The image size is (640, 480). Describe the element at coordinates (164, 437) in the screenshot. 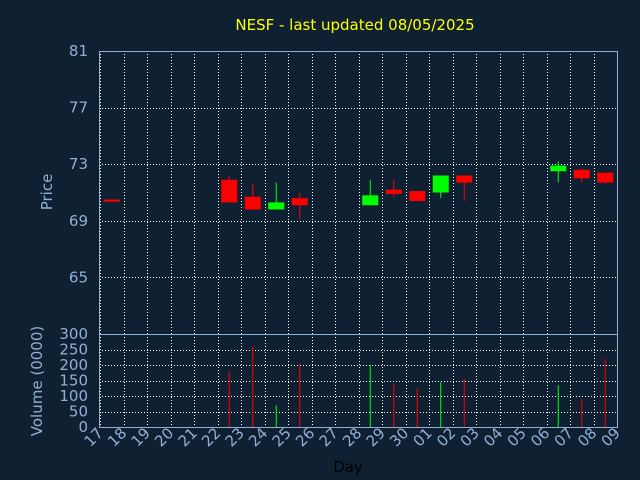

I see `x-tick-label: 20` at that location.